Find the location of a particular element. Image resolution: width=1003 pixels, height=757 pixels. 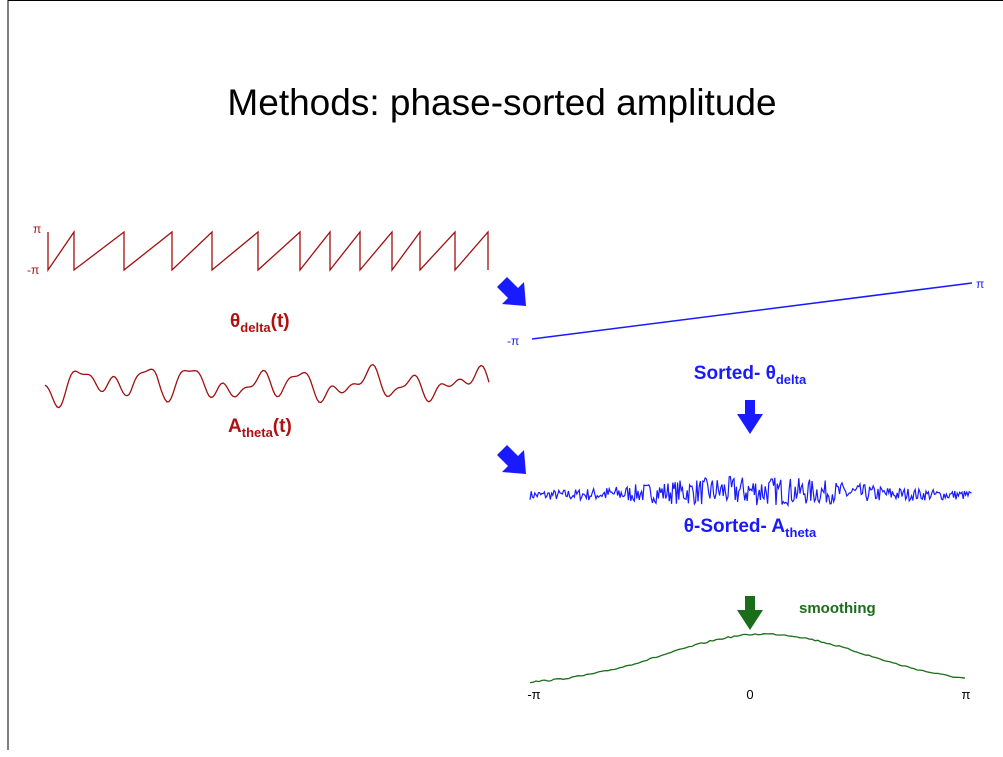

axis-label: 0 is located at coordinates (749, 694).